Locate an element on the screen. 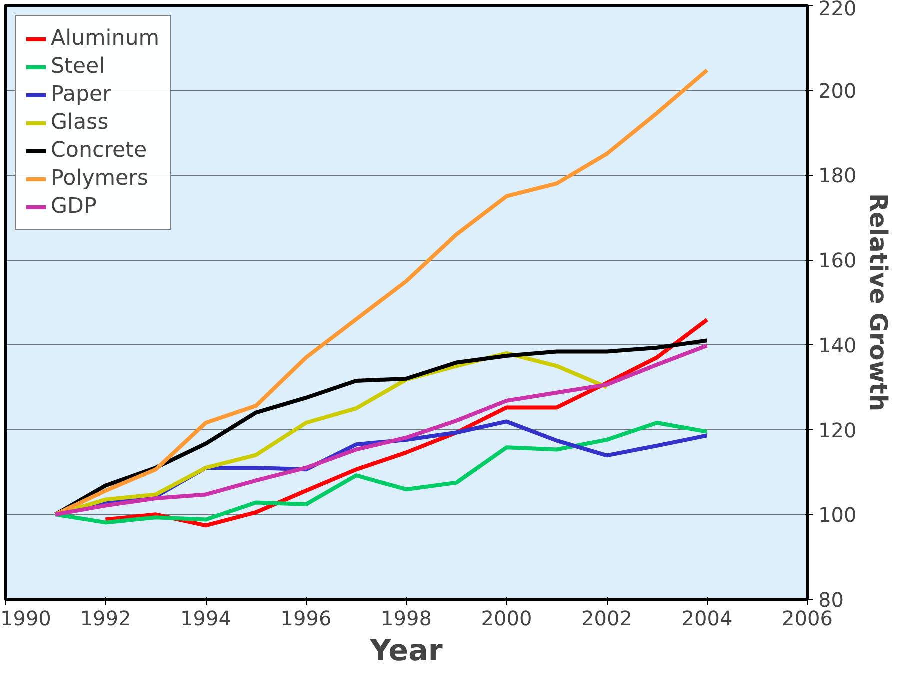  legend-label: Concrete is located at coordinates (99, 150).